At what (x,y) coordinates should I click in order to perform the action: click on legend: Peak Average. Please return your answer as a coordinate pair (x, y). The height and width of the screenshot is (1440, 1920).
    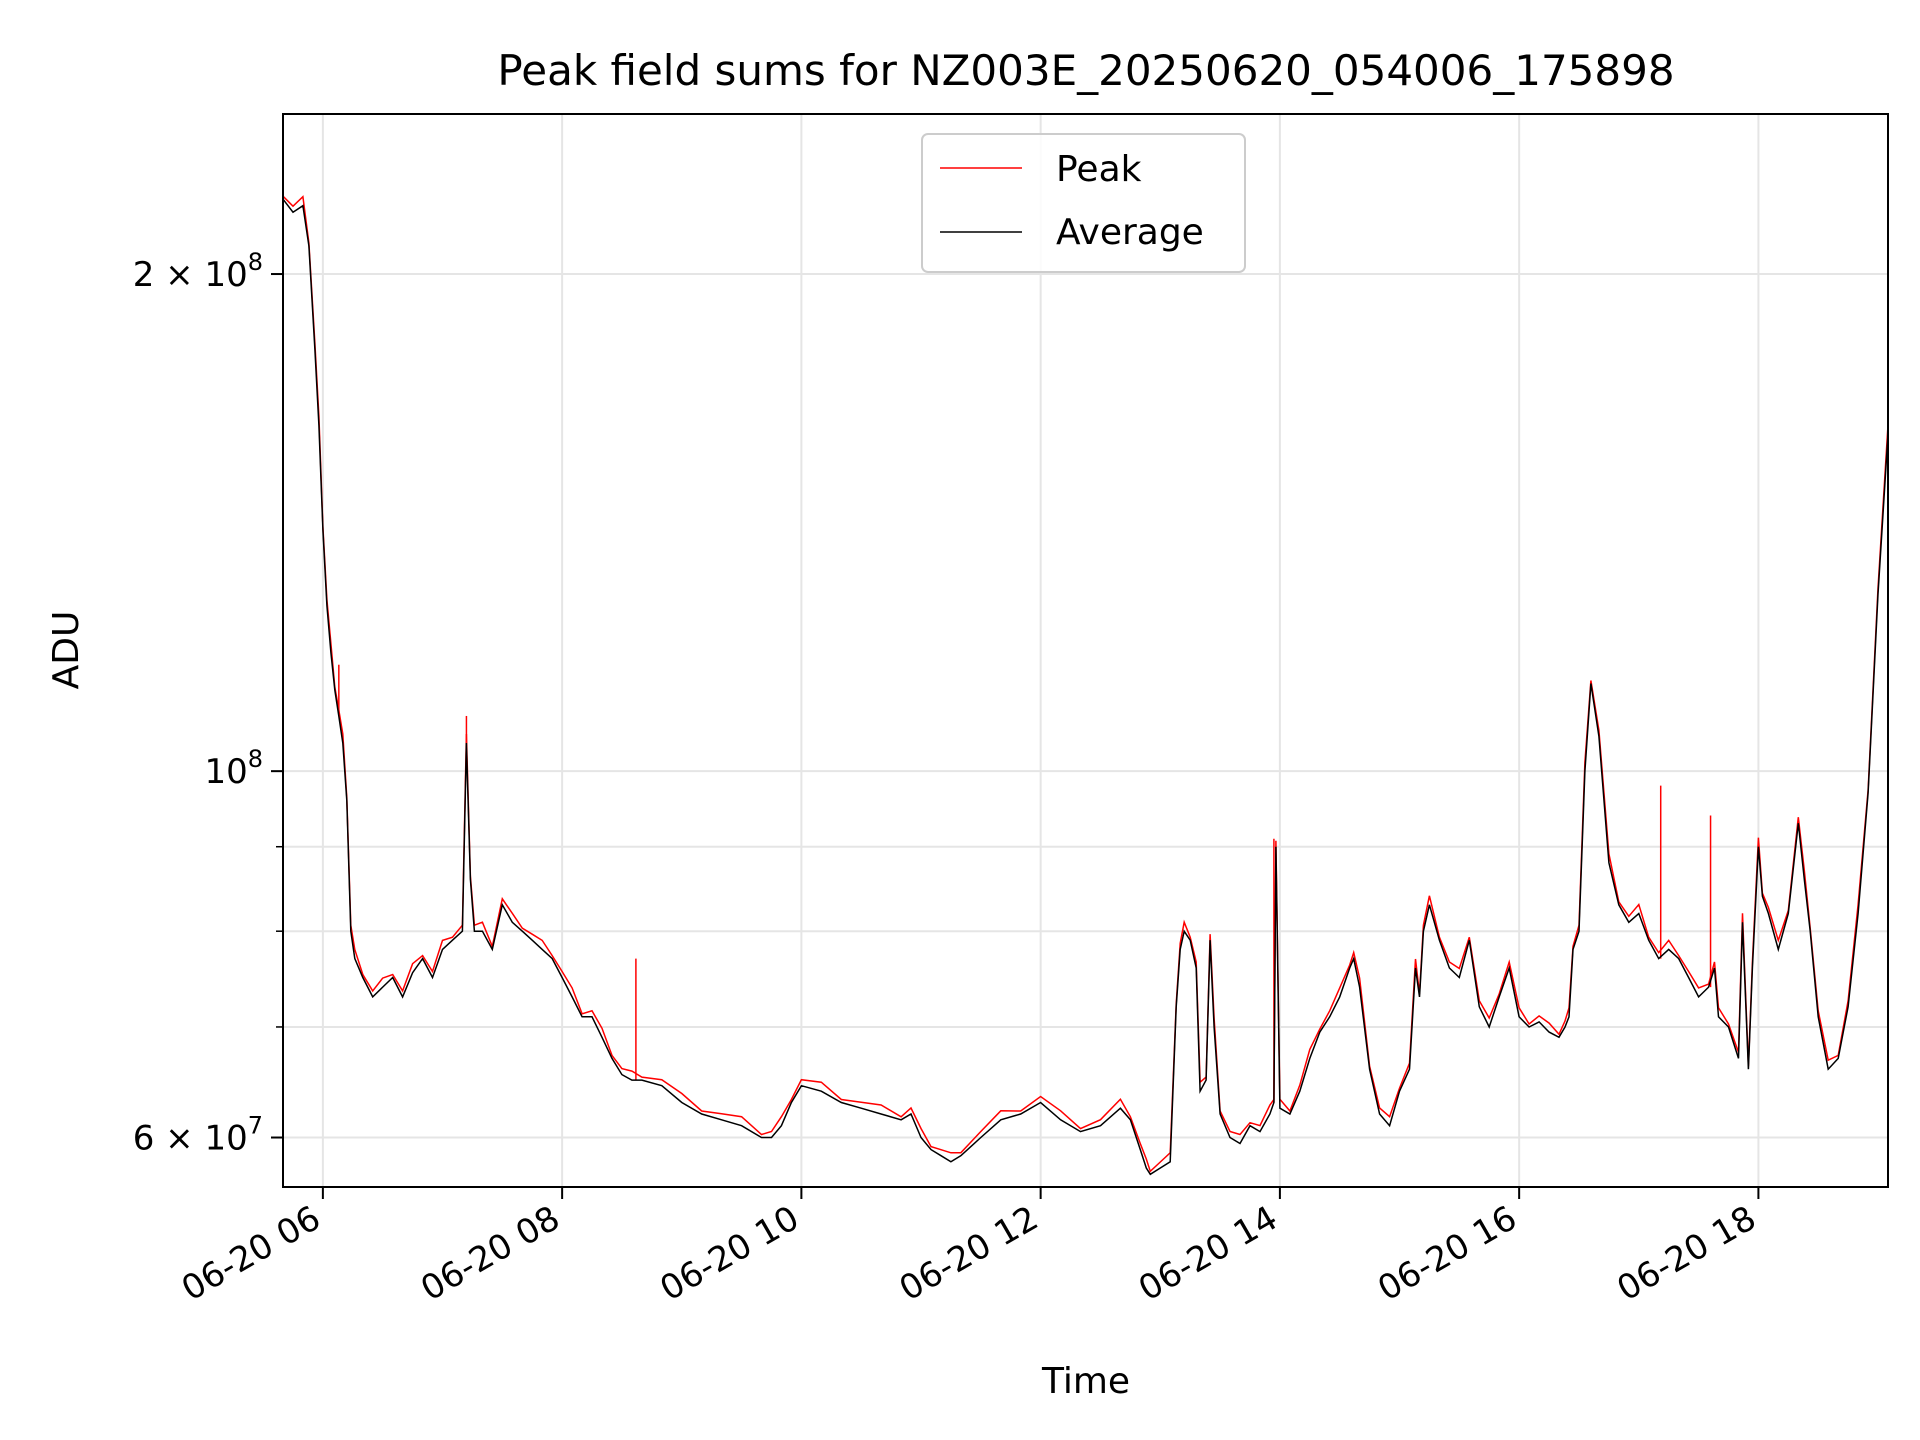
    Looking at the image, I should click on (1083, 203).